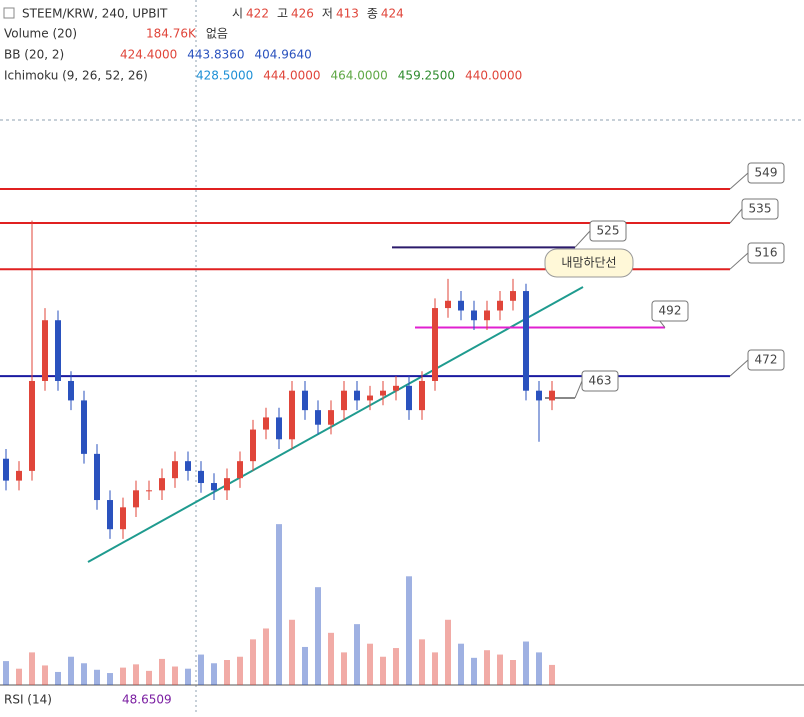 The width and height of the screenshot is (804, 717). What do you see at coordinates (147, 700) in the screenshot?
I see `indicator-value: 48.6509` at bounding box center [147, 700].